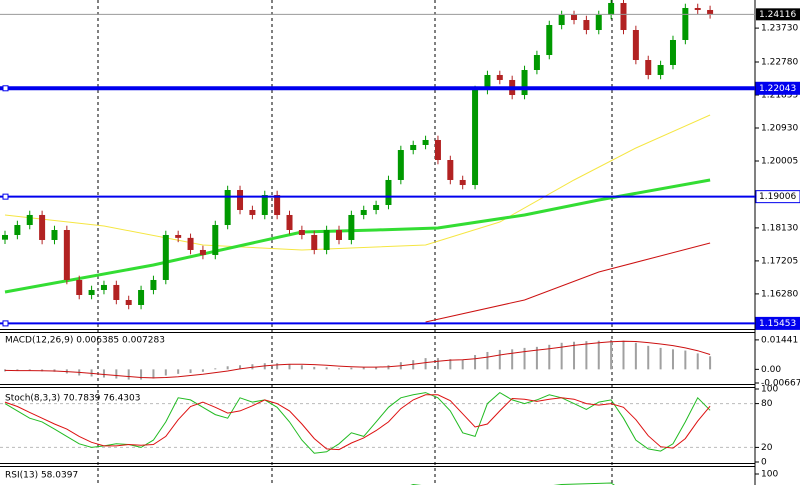 This screenshot has height=485, width=800. Describe the element at coordinates (779, 162) in the screenshot. I see `y-tick-label: 1.20005` at that location.